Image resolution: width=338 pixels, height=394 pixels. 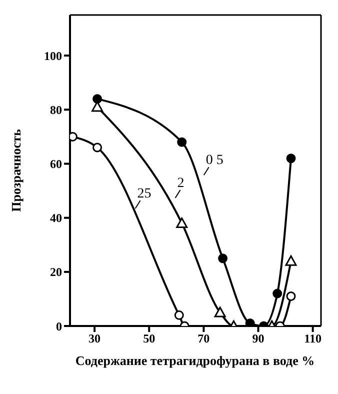 I want to click on y-axis-title: Прозрачность, so click(x=16, y=170).